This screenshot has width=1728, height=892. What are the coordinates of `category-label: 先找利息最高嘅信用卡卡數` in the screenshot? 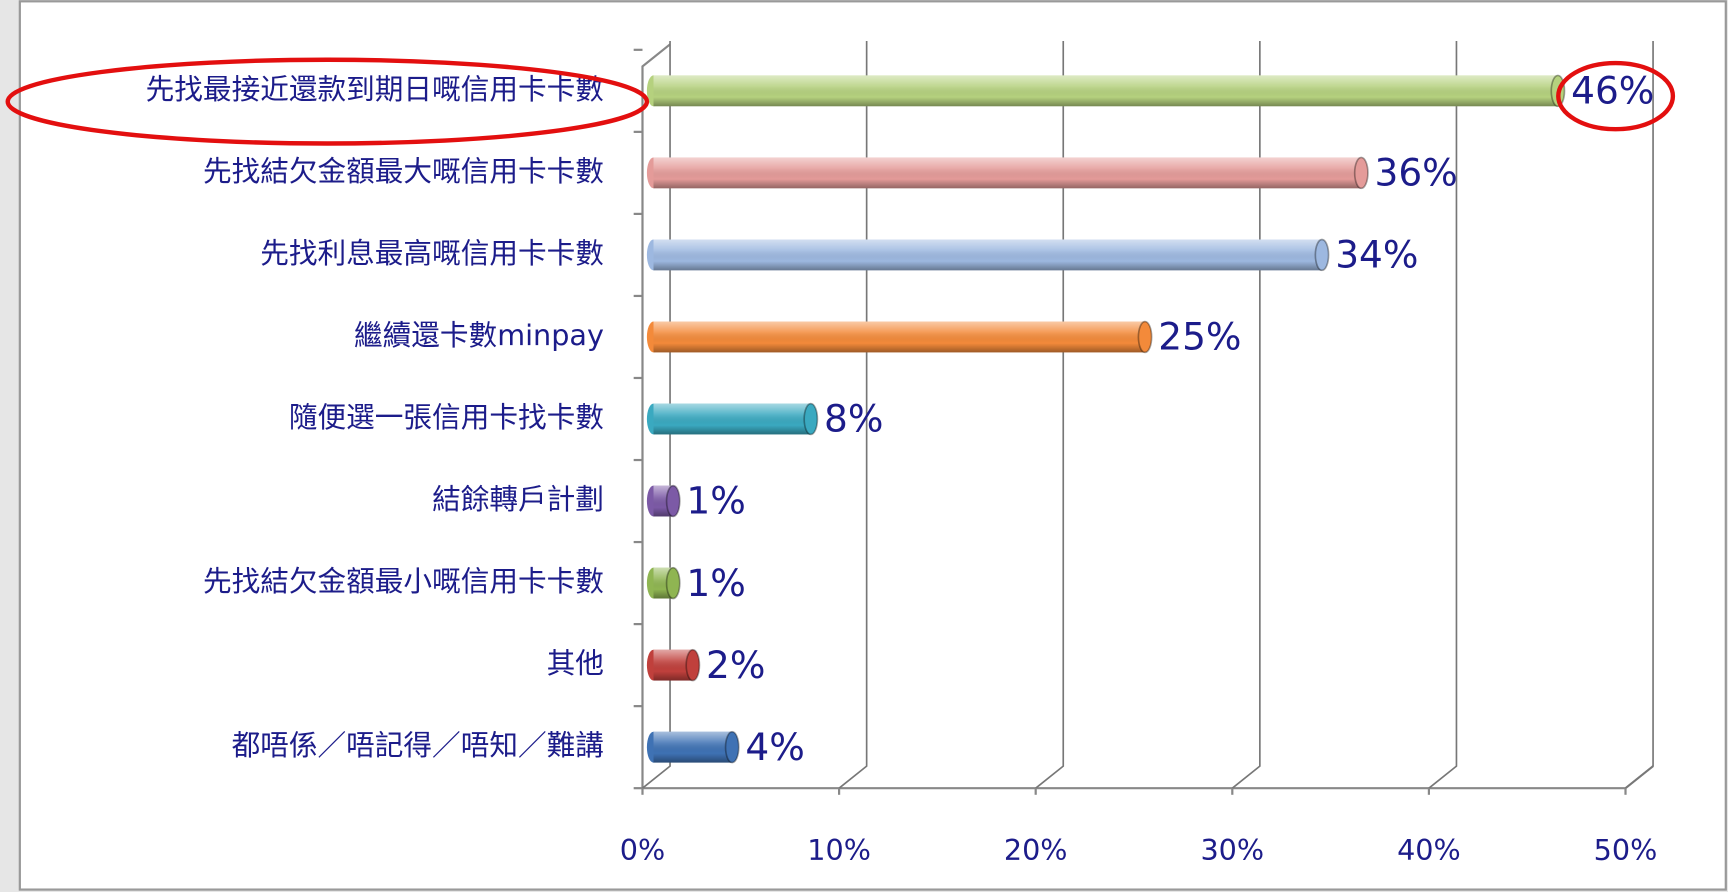 It's located at (432, 253).